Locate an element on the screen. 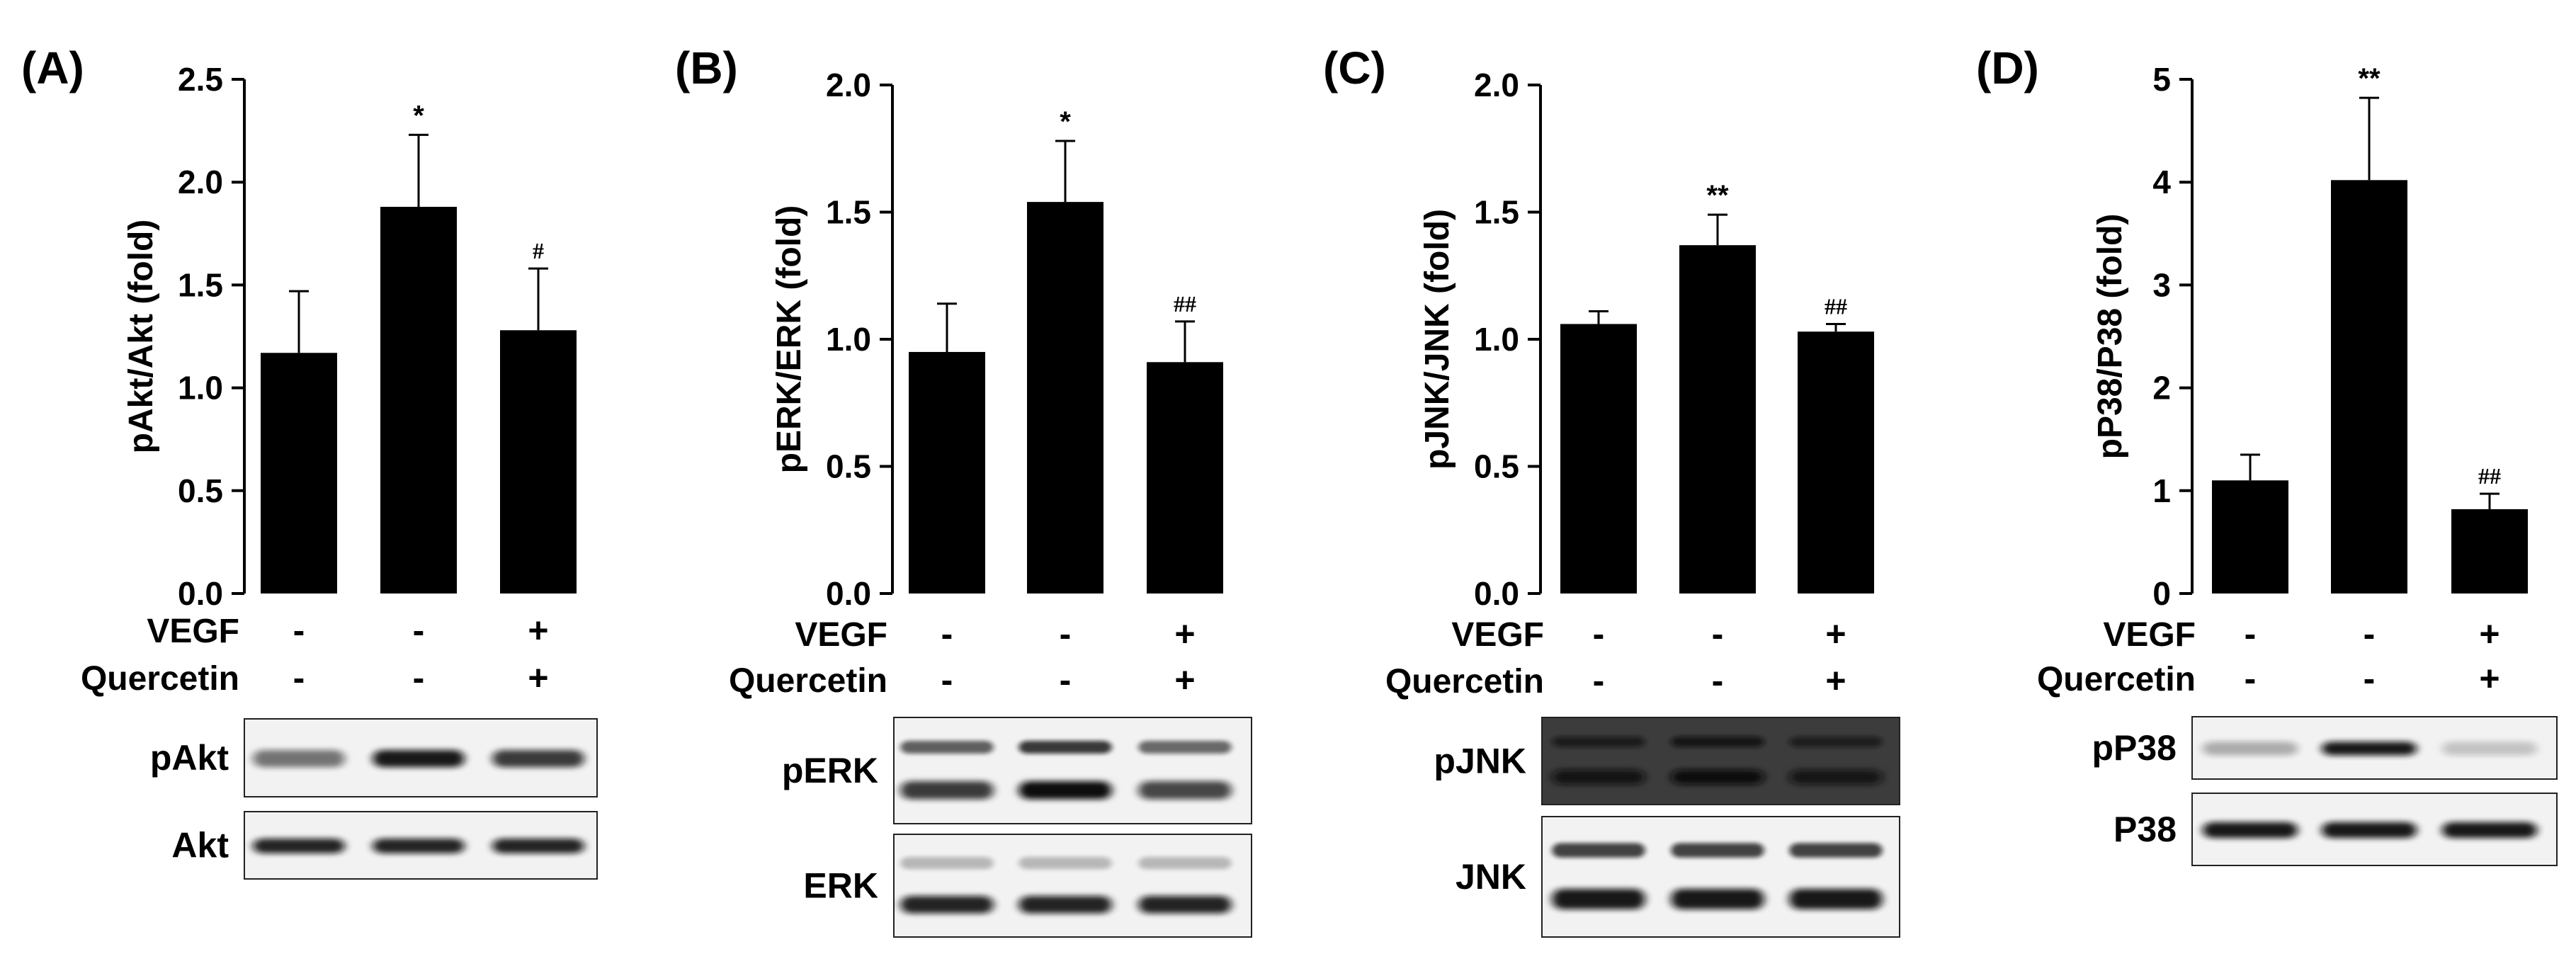 The width and height of the screenshot is (2576, 971). panel-letter: (B) is located at coordinates (706, 67).